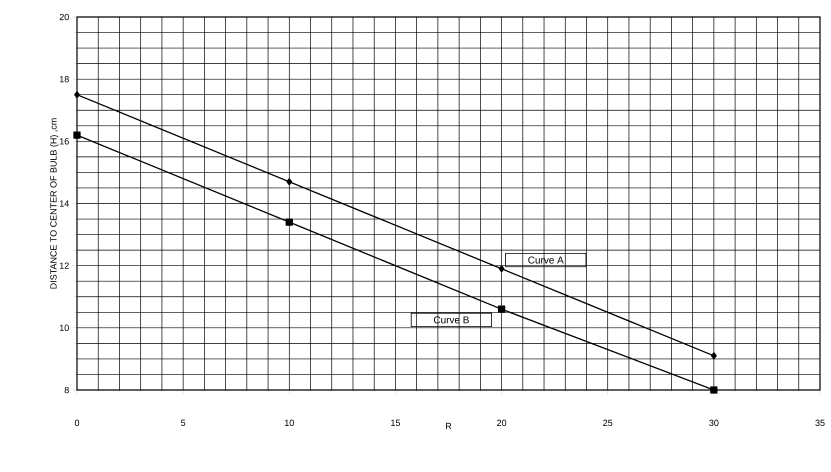 This screenshot has height=472, width=831. What do you see at coordinates (714, 423) in the screenshot?
I see `x-tick-label: 30` at bounding box center [714, 423].